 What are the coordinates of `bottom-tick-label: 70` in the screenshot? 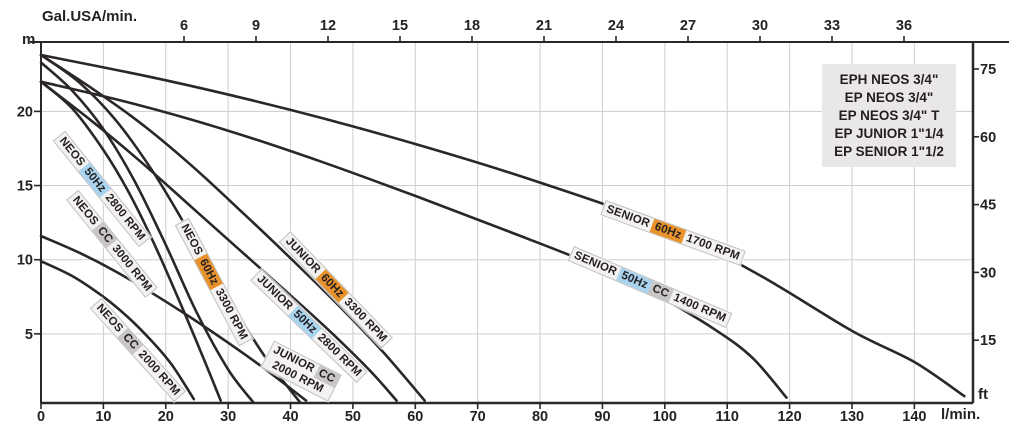 It's located at (478, 417).